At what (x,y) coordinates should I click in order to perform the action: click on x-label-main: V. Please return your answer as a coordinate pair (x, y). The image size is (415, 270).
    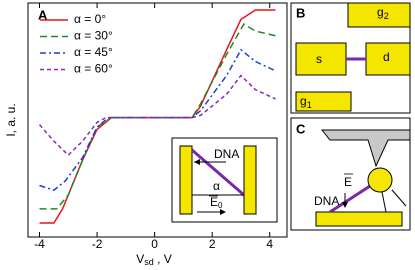
    Looking at the image, I should click on (140, 259).